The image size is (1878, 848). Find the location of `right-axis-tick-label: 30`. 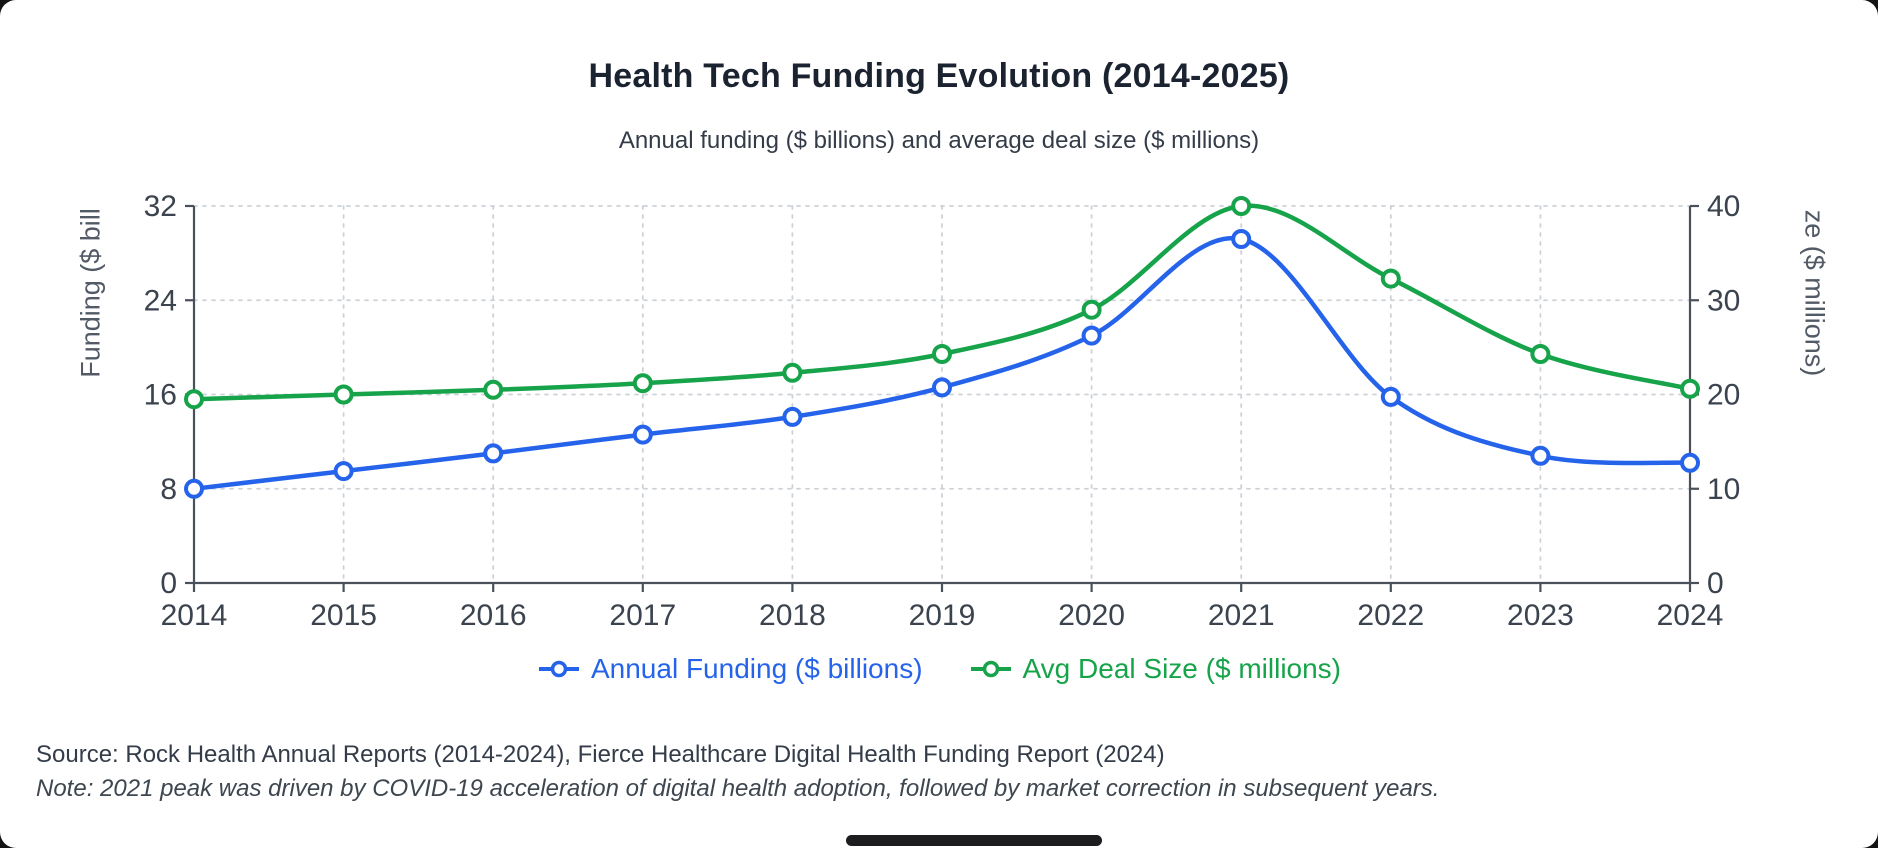

right-axis-tick-label: 30 is located at coordinates (1723, 300).